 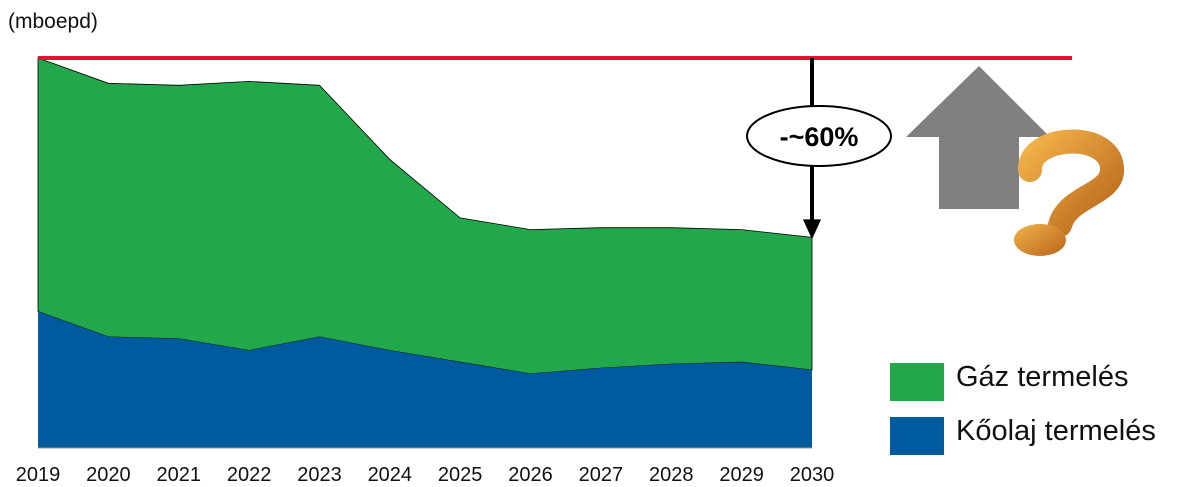 I want to click on gray-up-arrow-icon, so click(x=978, y=137).